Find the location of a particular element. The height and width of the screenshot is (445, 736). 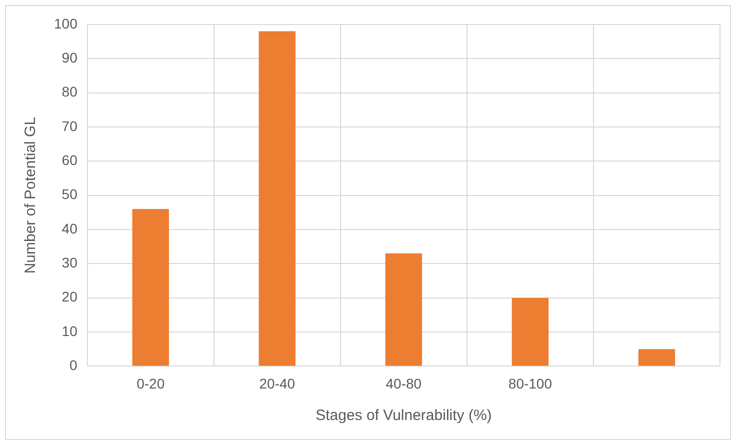

x-tick-label: 40-80 is located at coordinates (404, 383).